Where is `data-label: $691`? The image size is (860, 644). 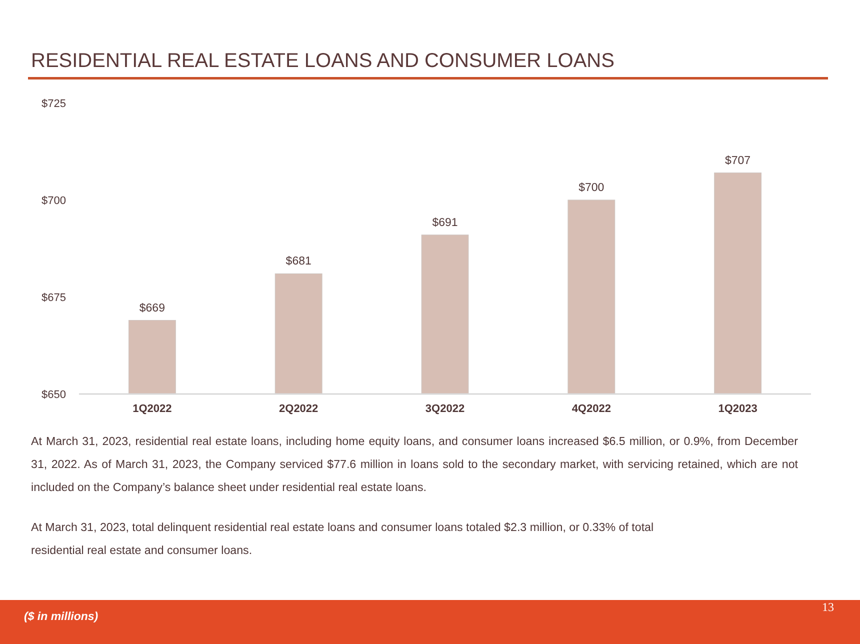
data-label: $691 is located at coordinates (445, 222).